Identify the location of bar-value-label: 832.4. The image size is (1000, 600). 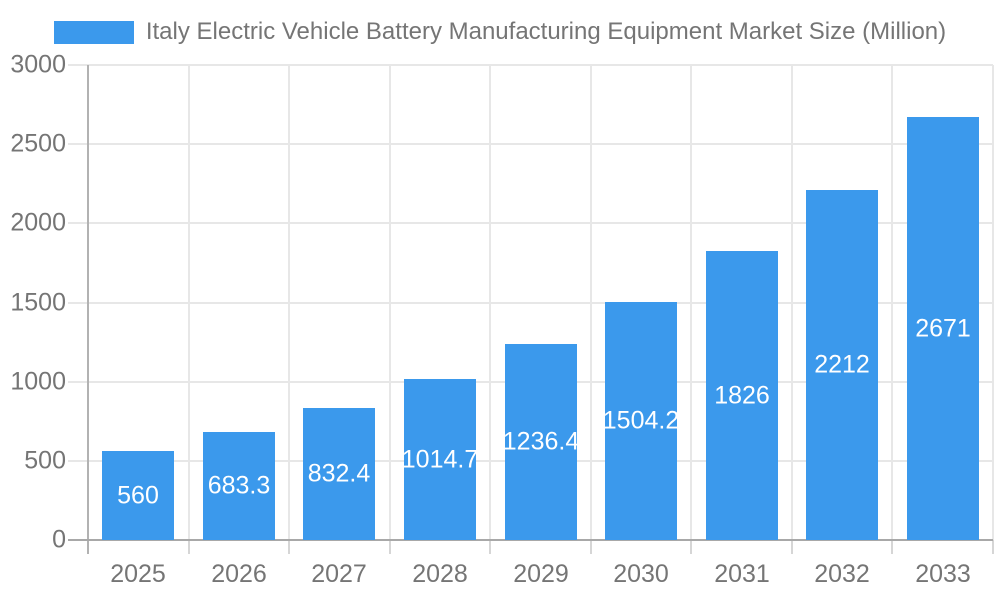
(339, 473).